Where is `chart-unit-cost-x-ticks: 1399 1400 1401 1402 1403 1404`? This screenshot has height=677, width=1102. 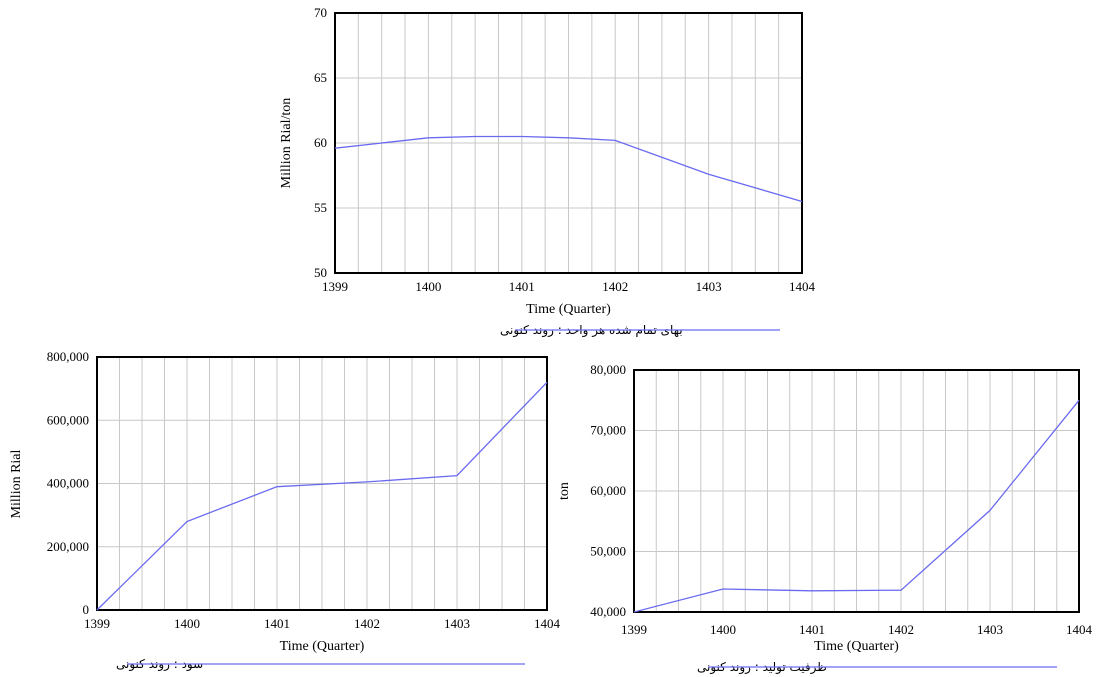 chart-unit-cost-x-ticks: 1399 1400 1401 1402 1403 1404 is located at coordinates (569, 286).